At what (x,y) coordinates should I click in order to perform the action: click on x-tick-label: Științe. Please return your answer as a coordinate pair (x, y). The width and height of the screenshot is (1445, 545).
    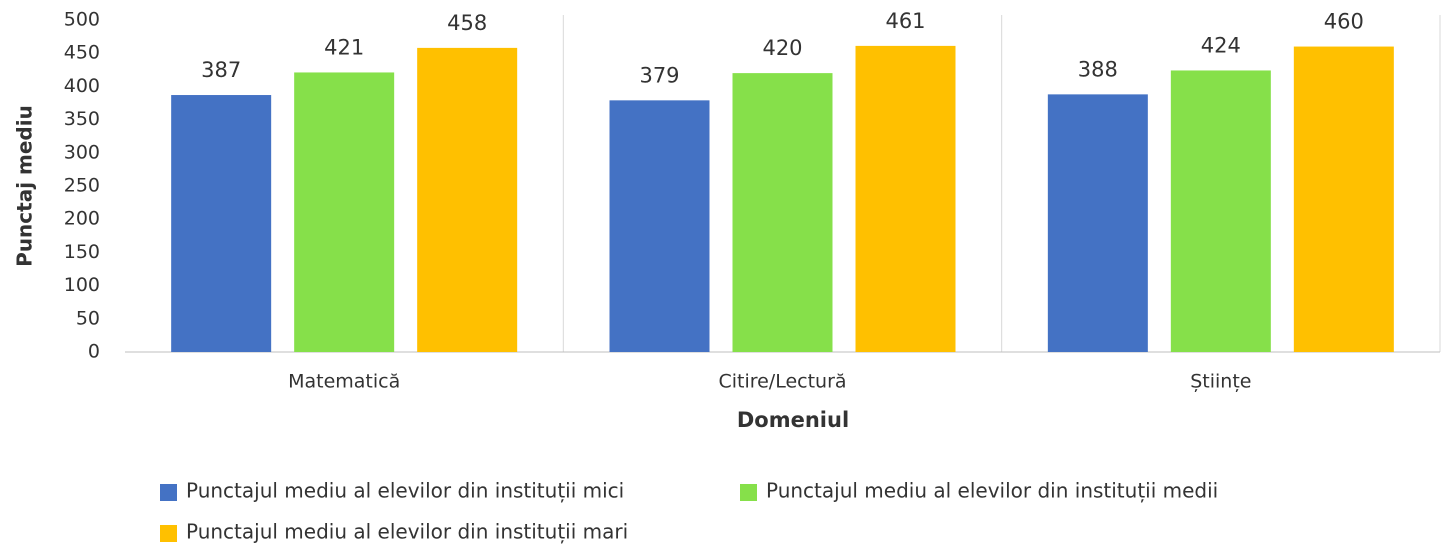
    Looking at the image, I should click on (1220, 382).